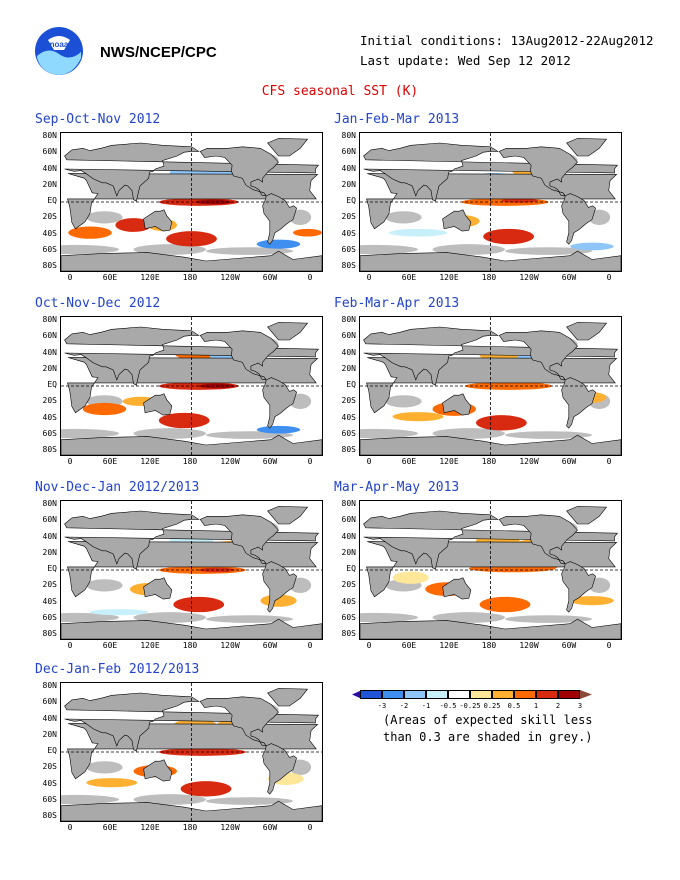 This screenshot has width=680, height=880. Describe the element at coordinates (49, 734) in the screenshot. I see `latitude-label: 20N` at that location.